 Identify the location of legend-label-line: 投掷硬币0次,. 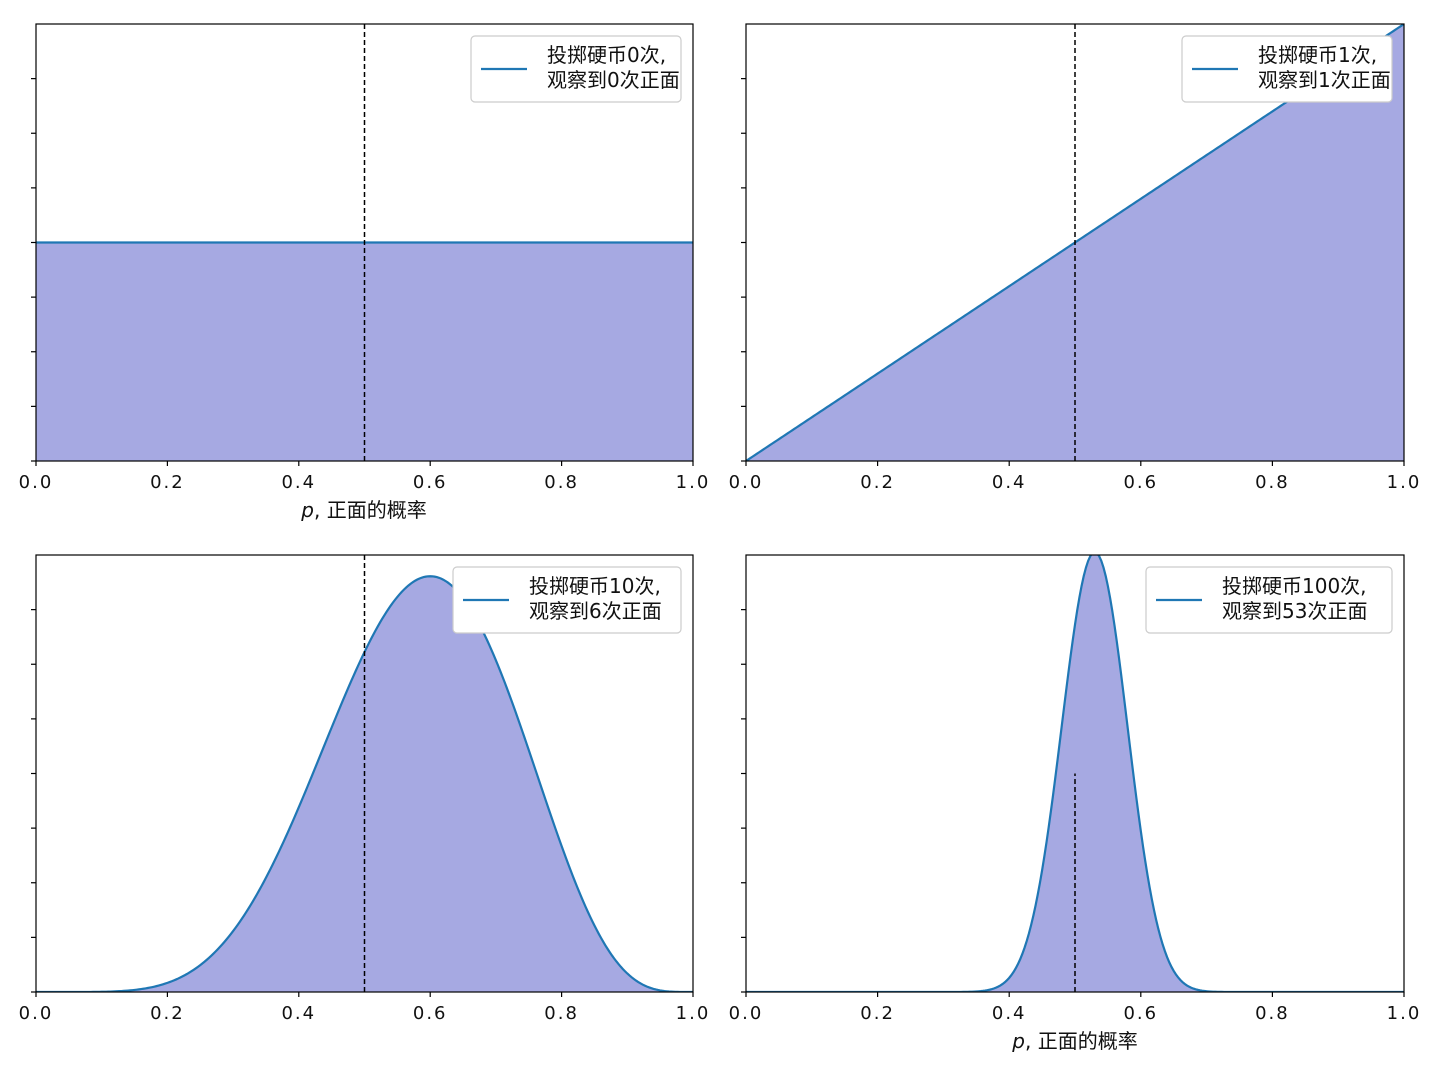
(606, 55).